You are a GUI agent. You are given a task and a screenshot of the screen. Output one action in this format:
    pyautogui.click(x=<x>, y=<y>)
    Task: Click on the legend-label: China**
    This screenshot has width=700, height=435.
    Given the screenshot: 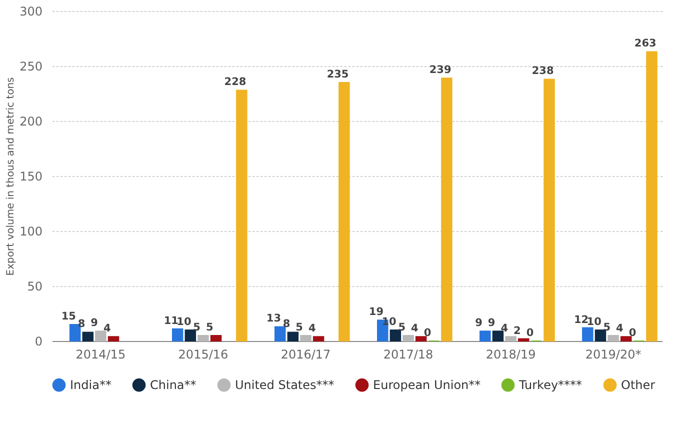 What is the action you would take?
    pyautogui.click(x=173, y=385)
    